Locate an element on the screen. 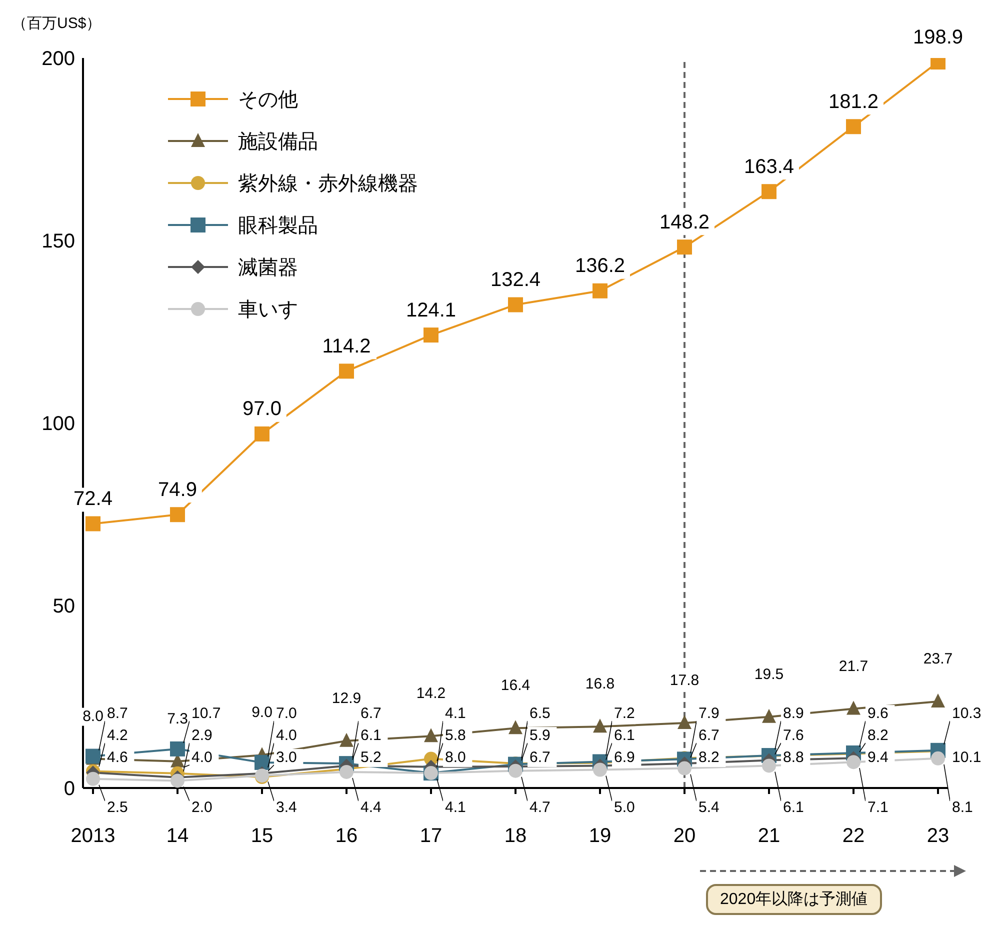  data-label: 4.2 is located at coordinates (117, 735).